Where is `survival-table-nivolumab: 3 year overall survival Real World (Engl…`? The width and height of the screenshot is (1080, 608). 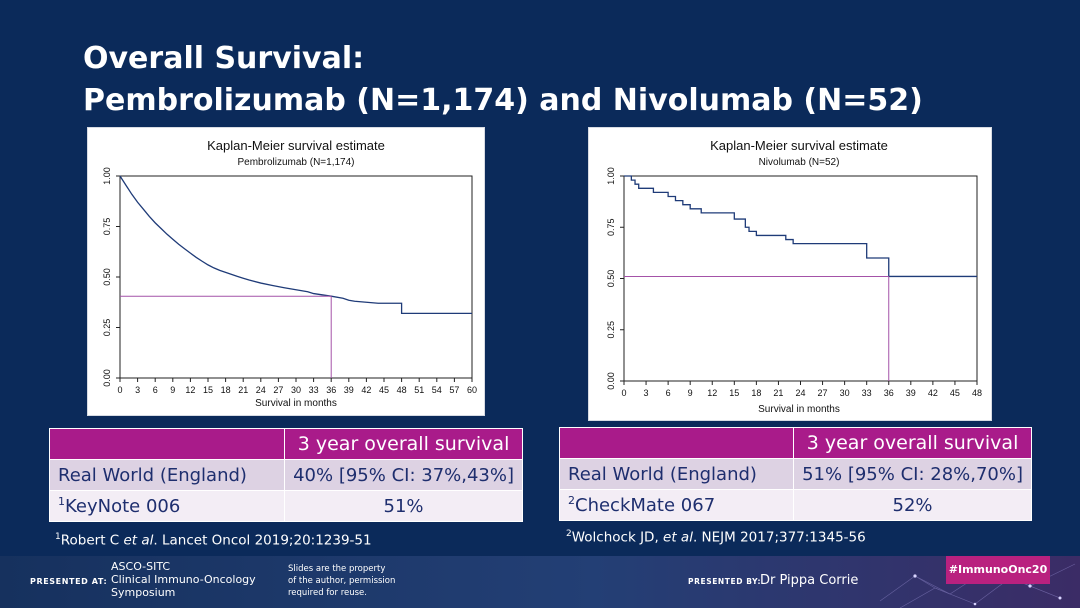
survival-table-nivolumab: 3 year overall survival Real World (Engl… is located at coordinates (795, 474).